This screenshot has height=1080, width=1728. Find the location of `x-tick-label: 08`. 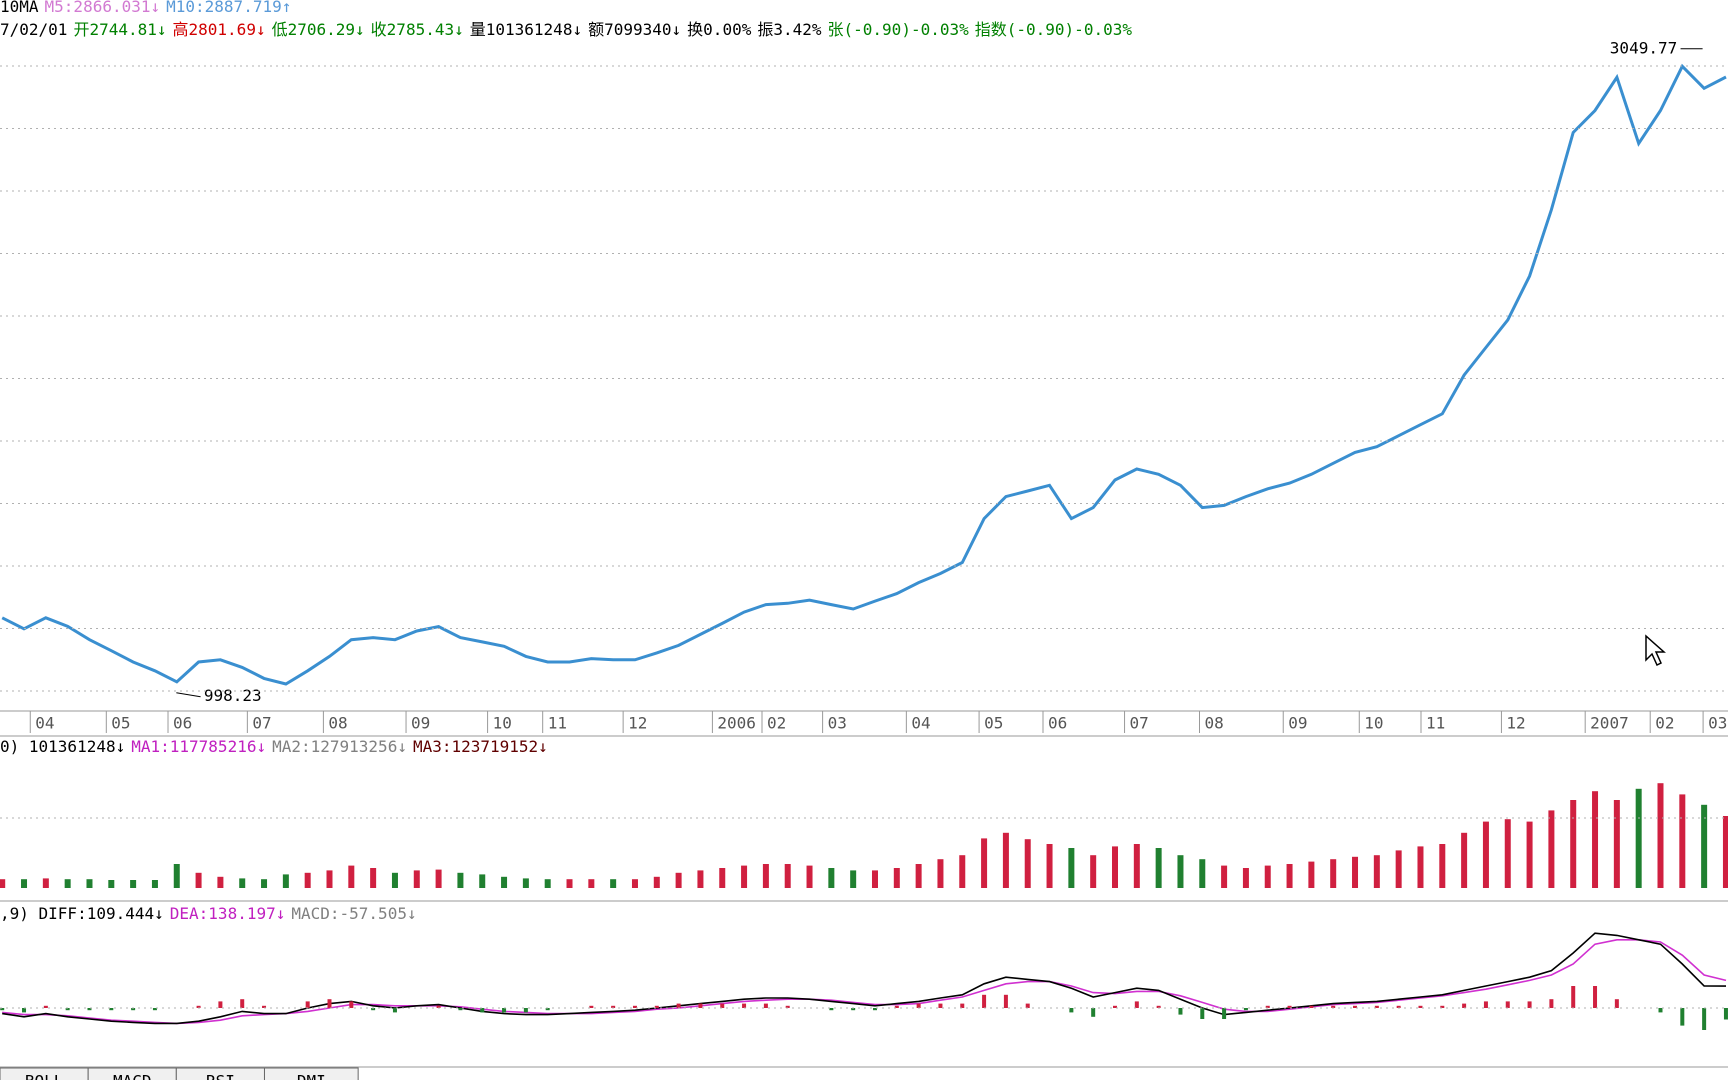

x-tick-label: 08 is located at coordinates (1213, 723).